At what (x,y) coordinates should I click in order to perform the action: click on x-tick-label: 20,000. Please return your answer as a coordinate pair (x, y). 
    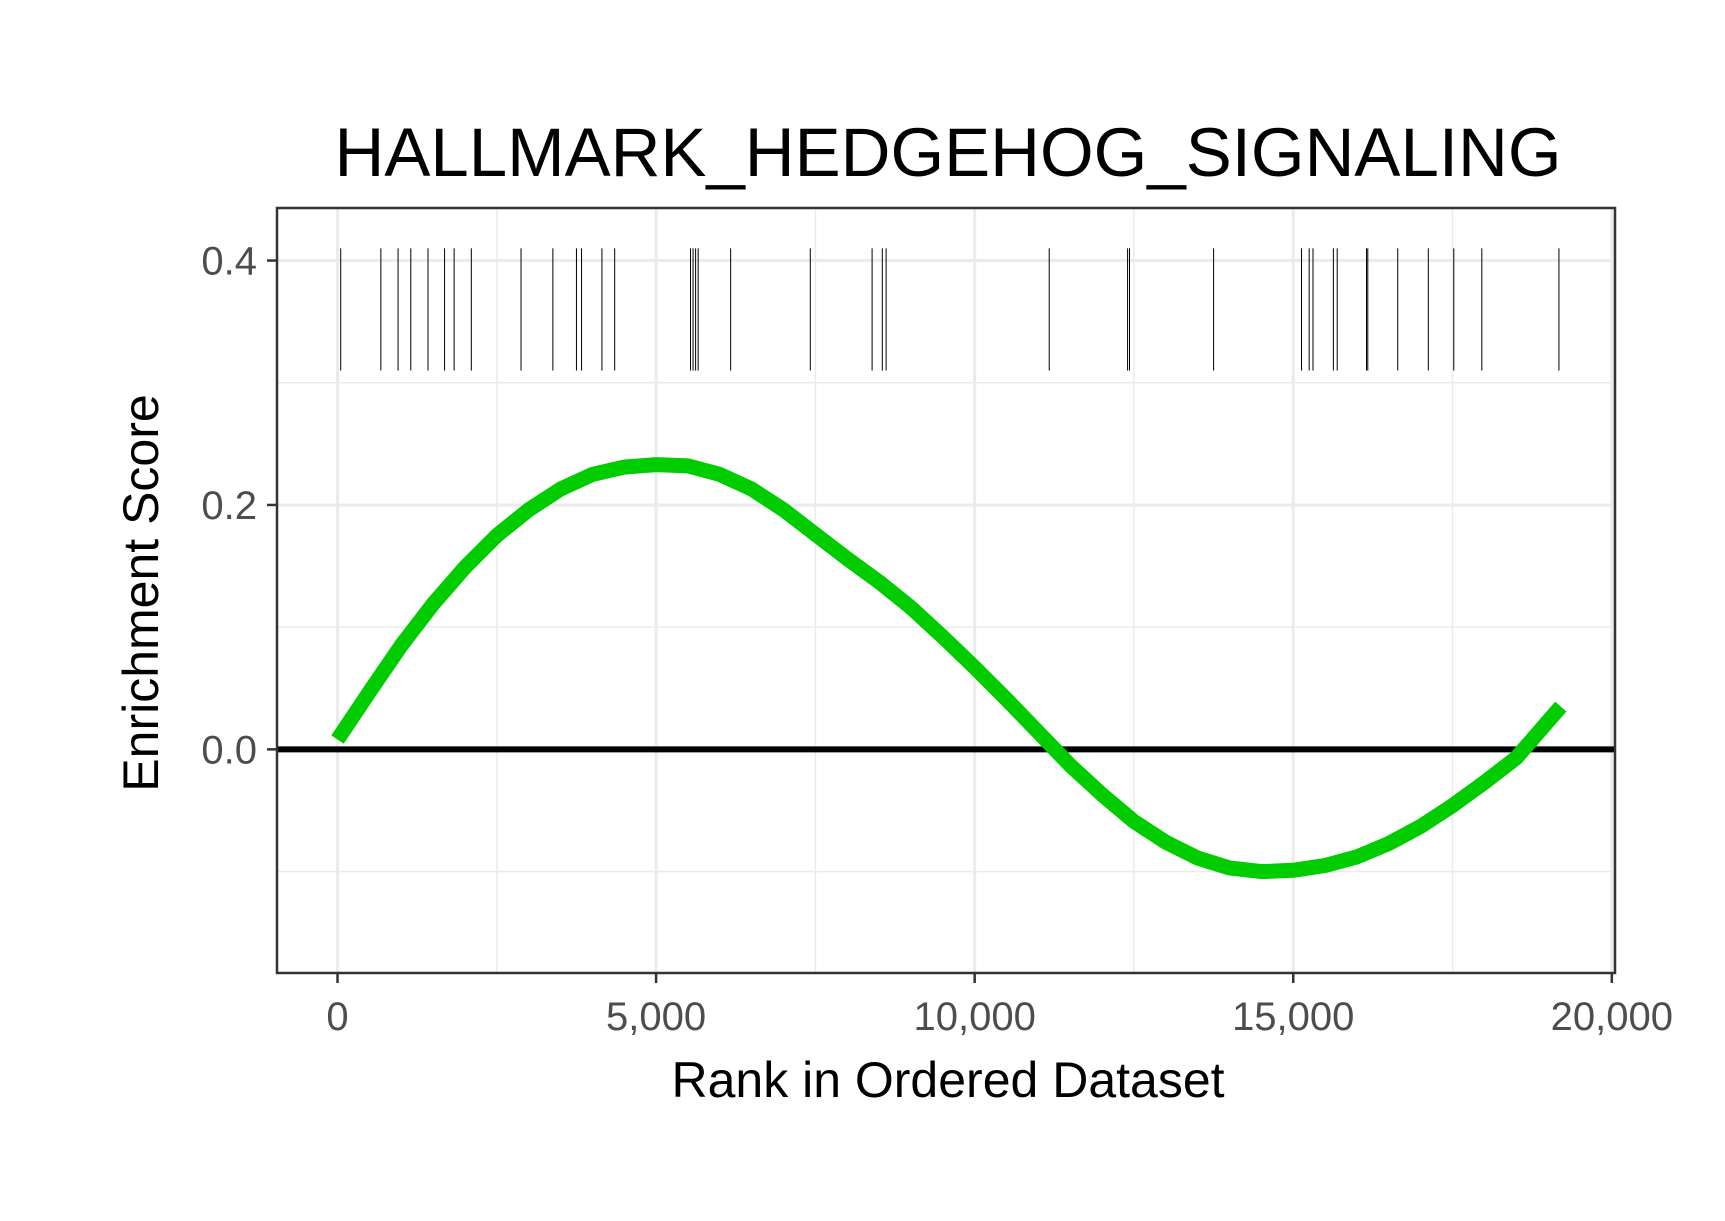
    Looking at the image, I should click on (1612, 1017).